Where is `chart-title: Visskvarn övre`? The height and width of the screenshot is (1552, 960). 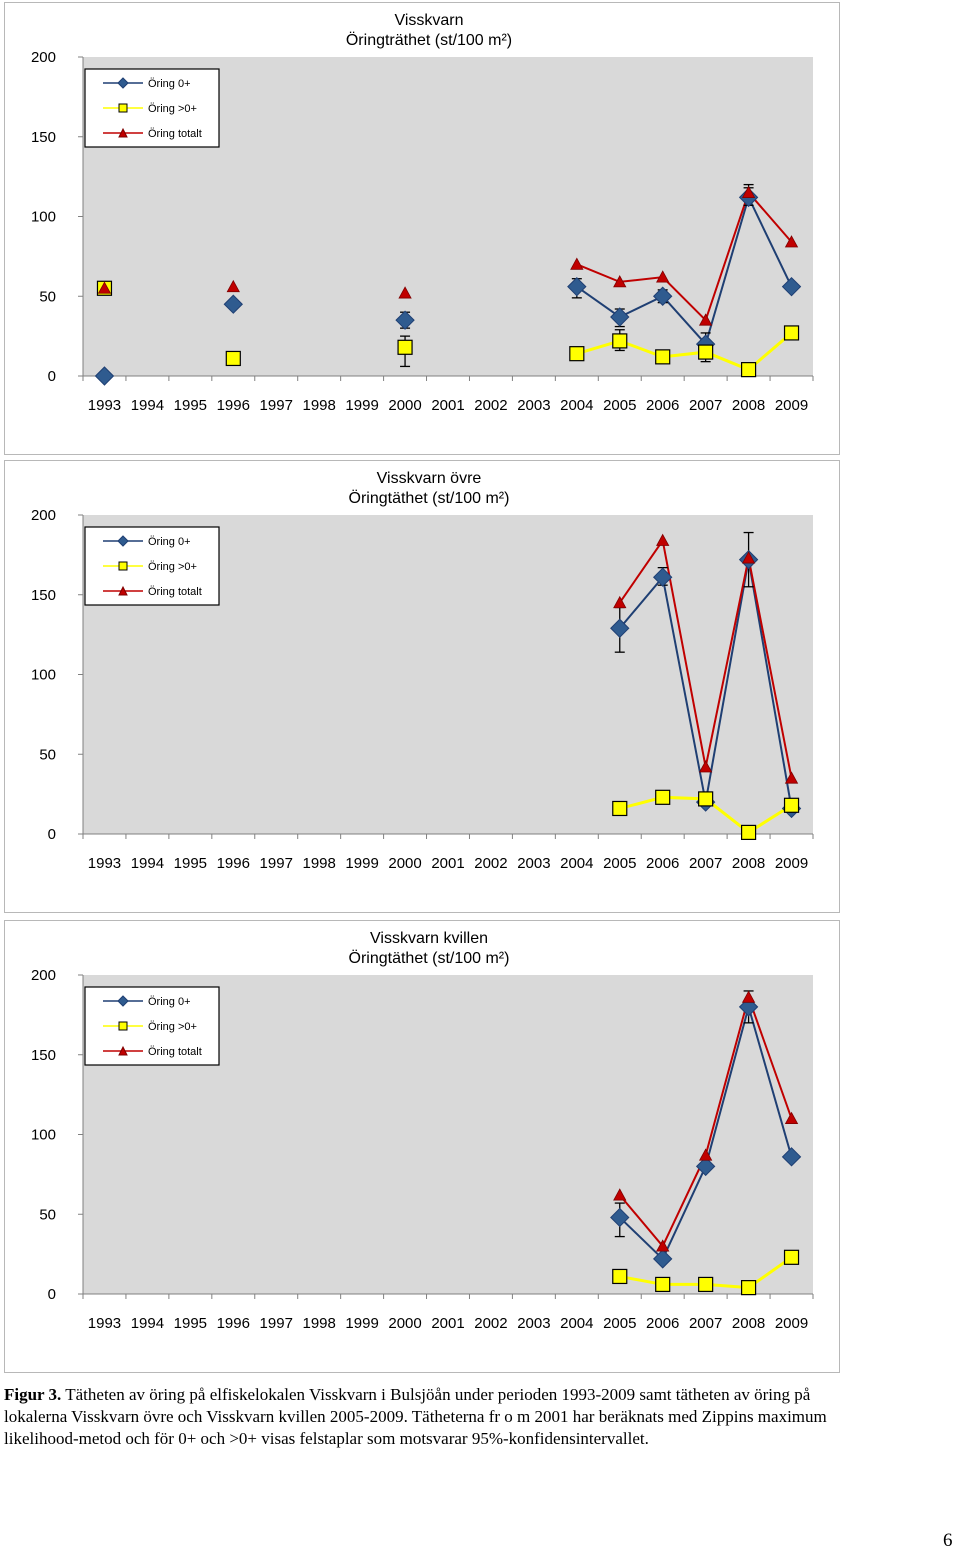
chart-title: Visskvarn övre is located at coordinates (429, 478).